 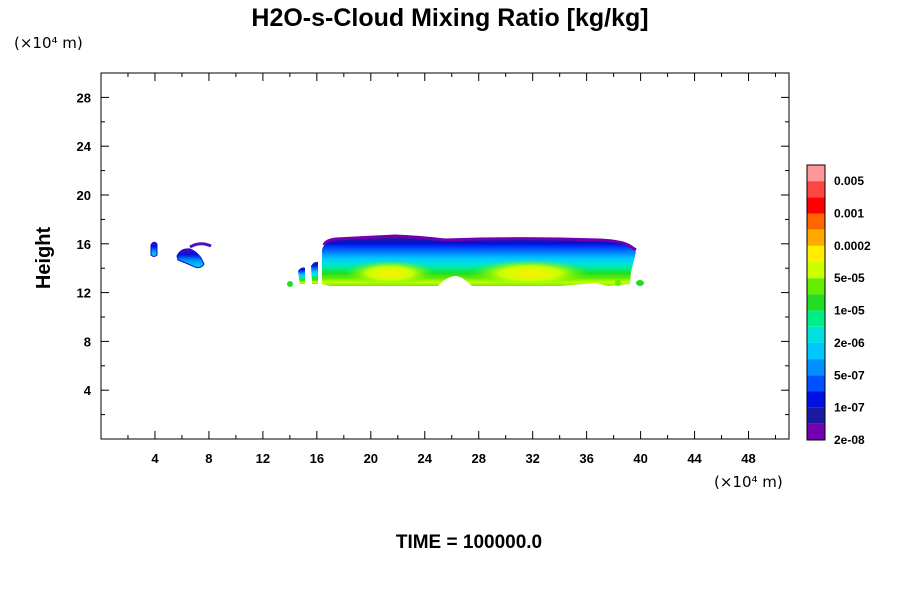 I want to click on cloud-spot-left, so click(x=290, y=284).